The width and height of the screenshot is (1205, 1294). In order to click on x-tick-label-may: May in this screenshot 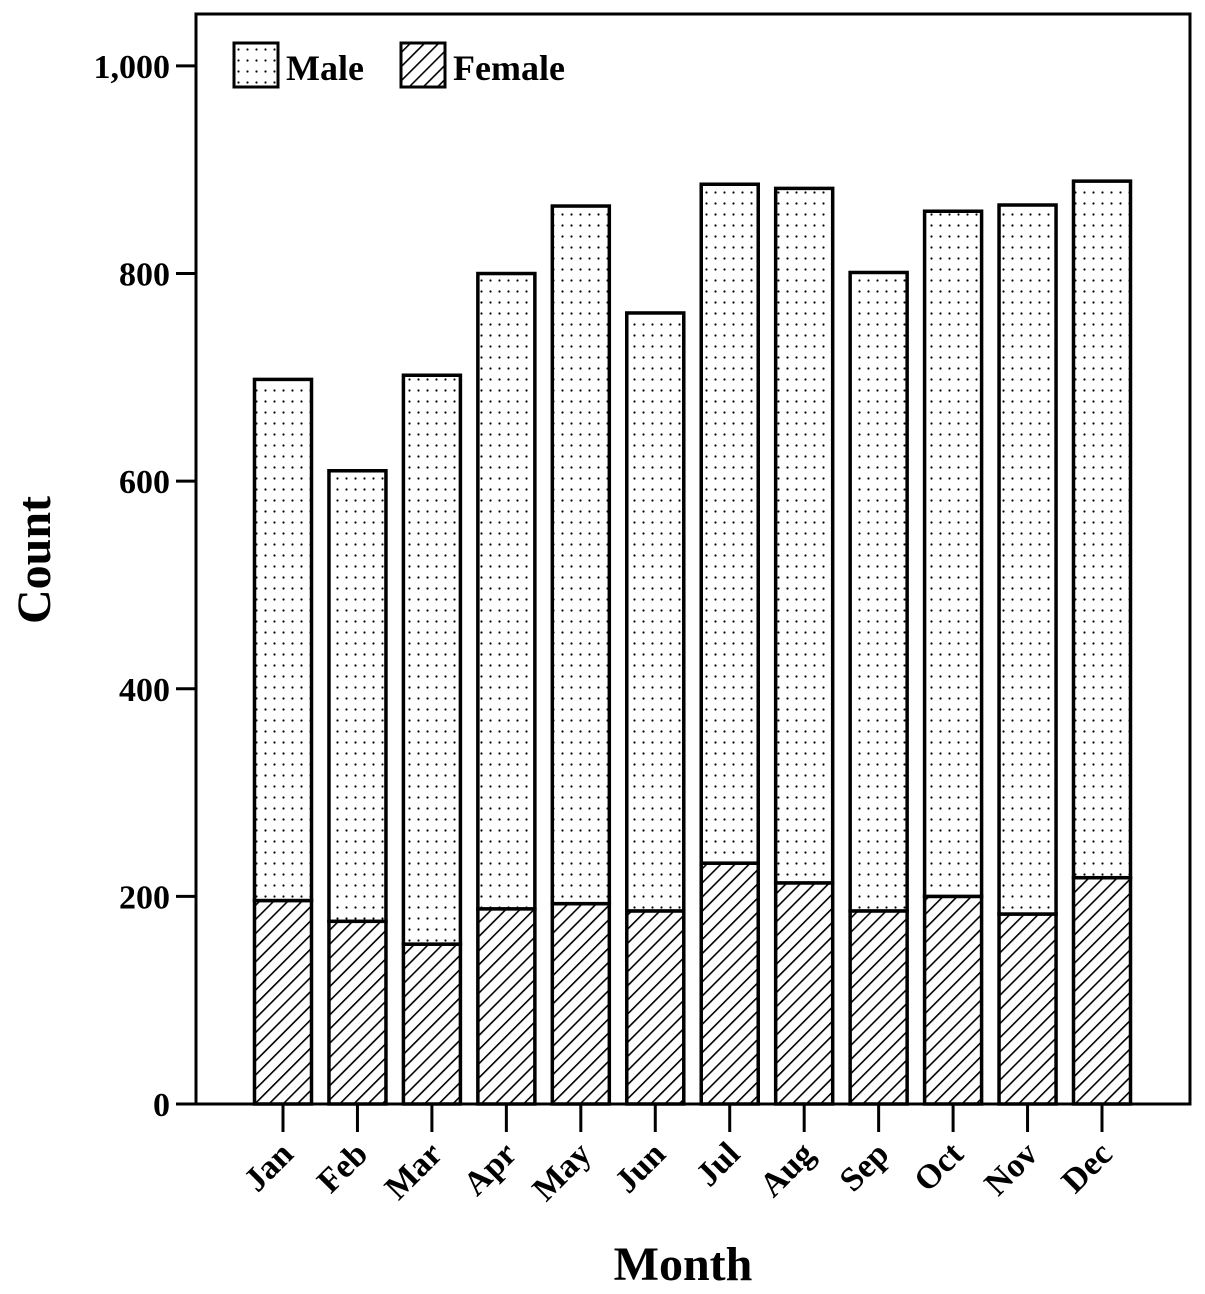, I will do `click(562, 1171)`.